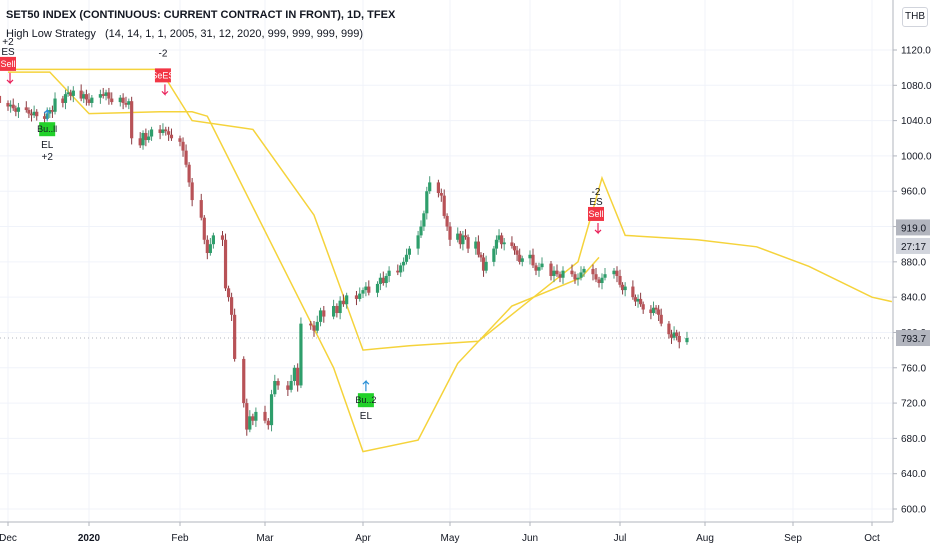 The height and width of the screenshot is (555, 932). I want to click on signal-box-label: SeES, so click(162, 75).